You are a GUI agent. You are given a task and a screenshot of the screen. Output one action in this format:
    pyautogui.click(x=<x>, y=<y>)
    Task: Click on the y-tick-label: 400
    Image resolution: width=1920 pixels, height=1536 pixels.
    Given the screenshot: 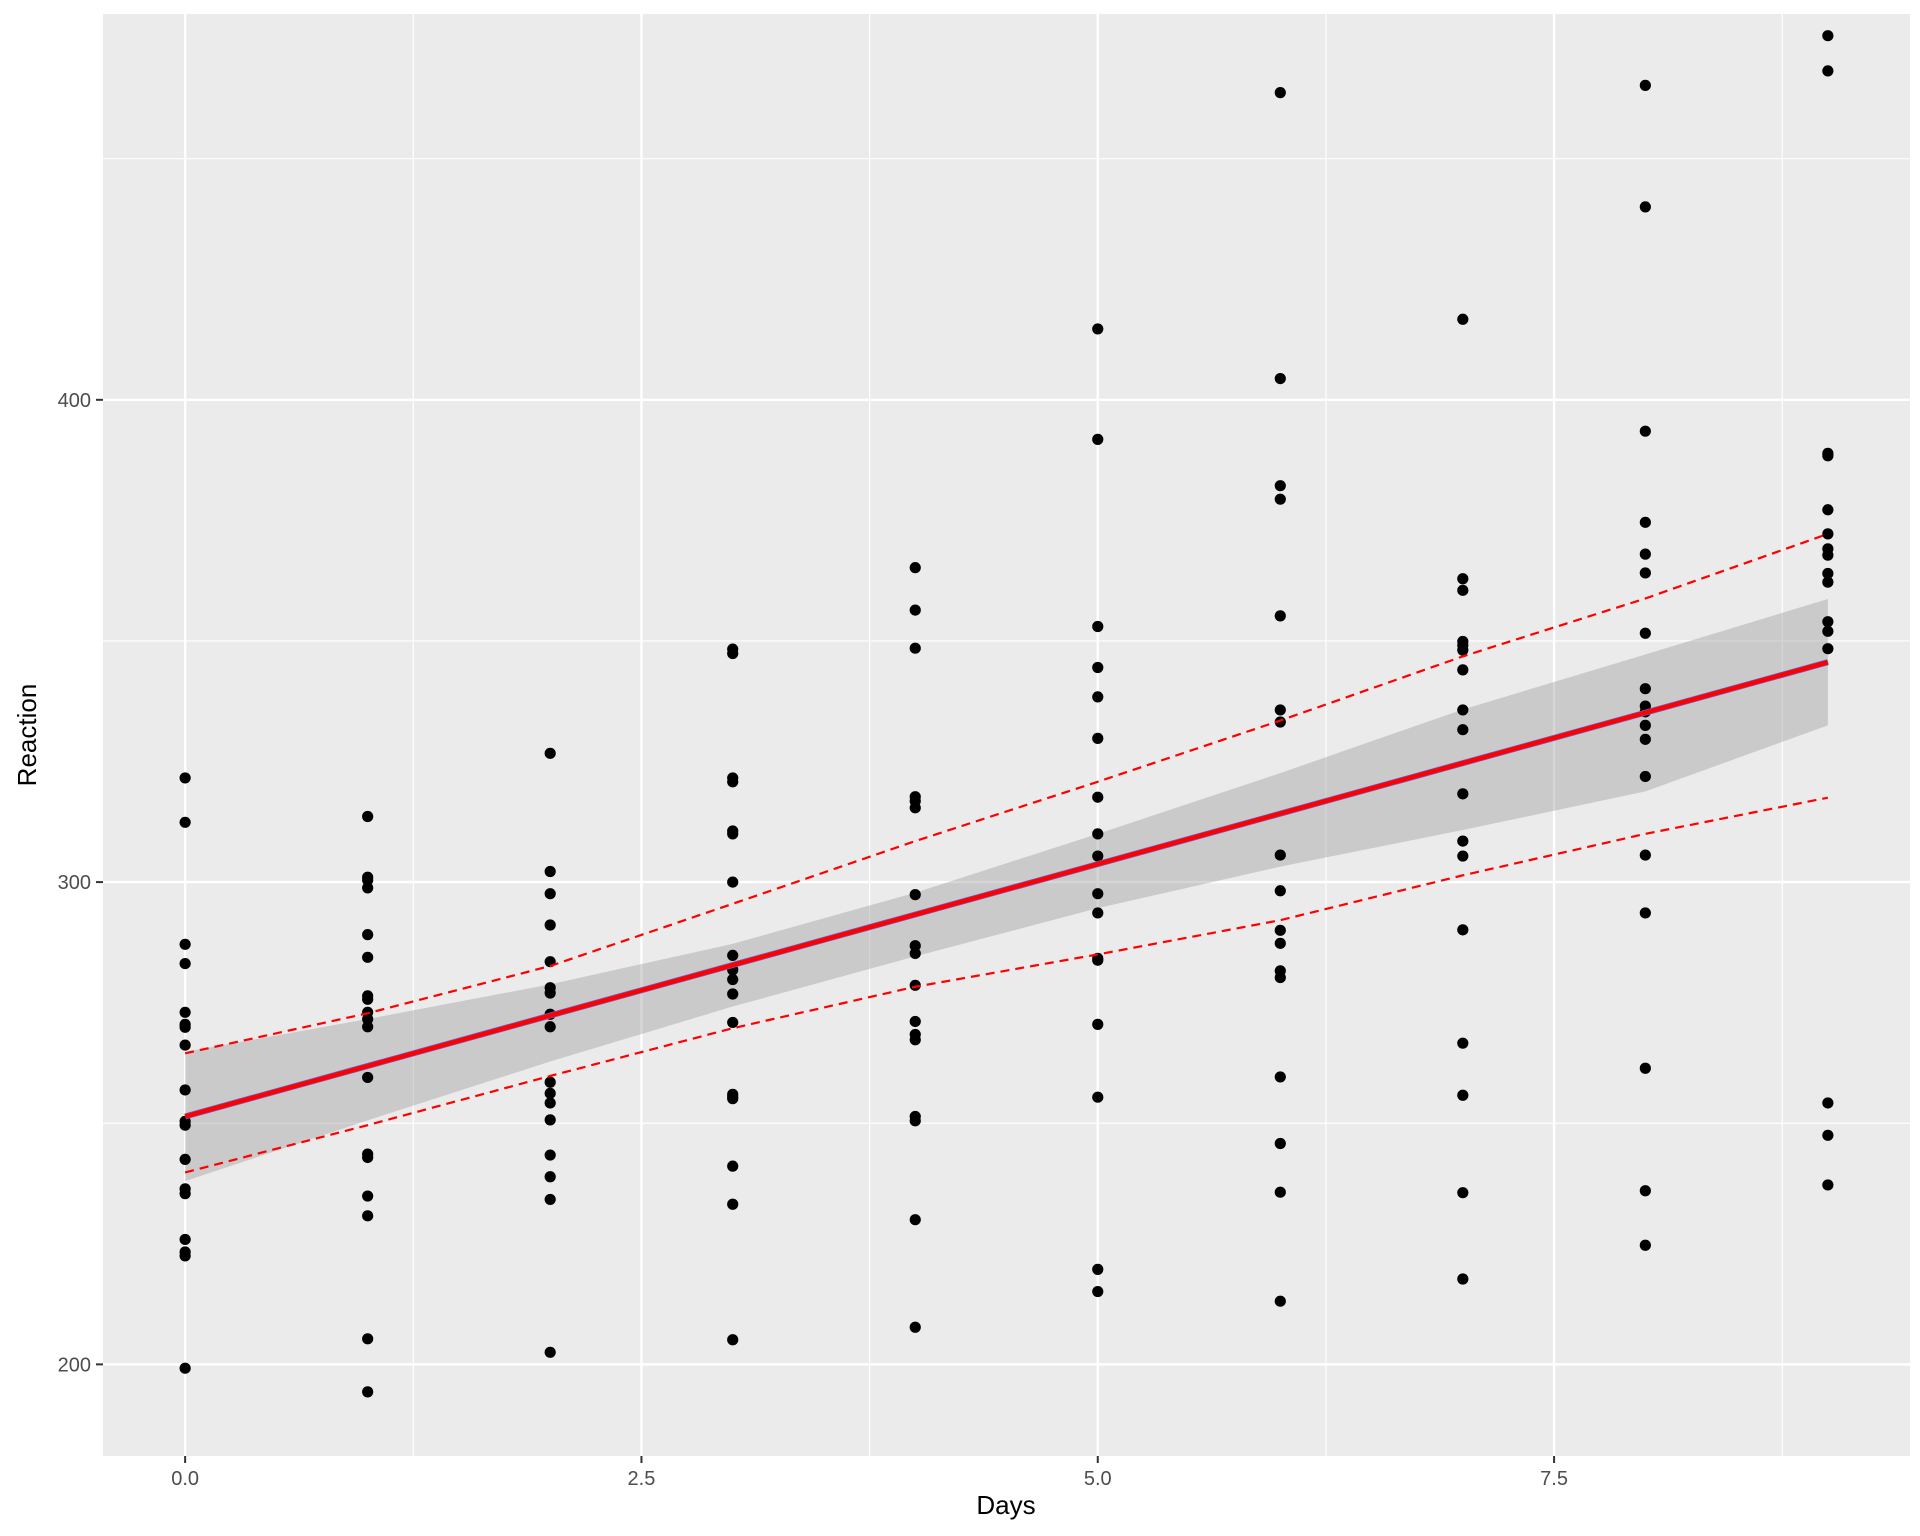 What is the action you would take?
    pyautogui.click(x=74, y=401)
    